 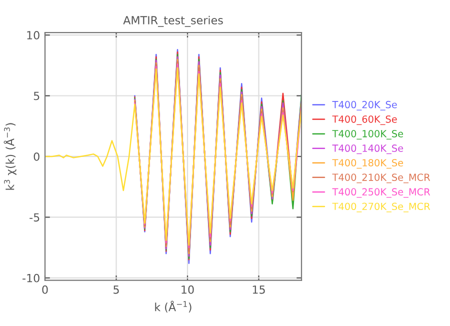 What do you see at coordinates (368, 135) in the screenshot?
I see `legend-label: T400_100K_Se` at bounding box center [368, 135].